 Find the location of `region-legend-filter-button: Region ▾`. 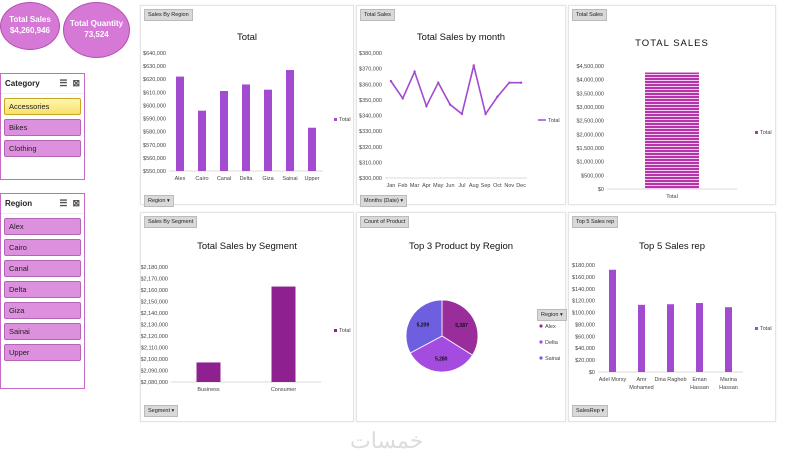

region-legend-filter-button: Region ▾ is located at coordinates (552, 315).